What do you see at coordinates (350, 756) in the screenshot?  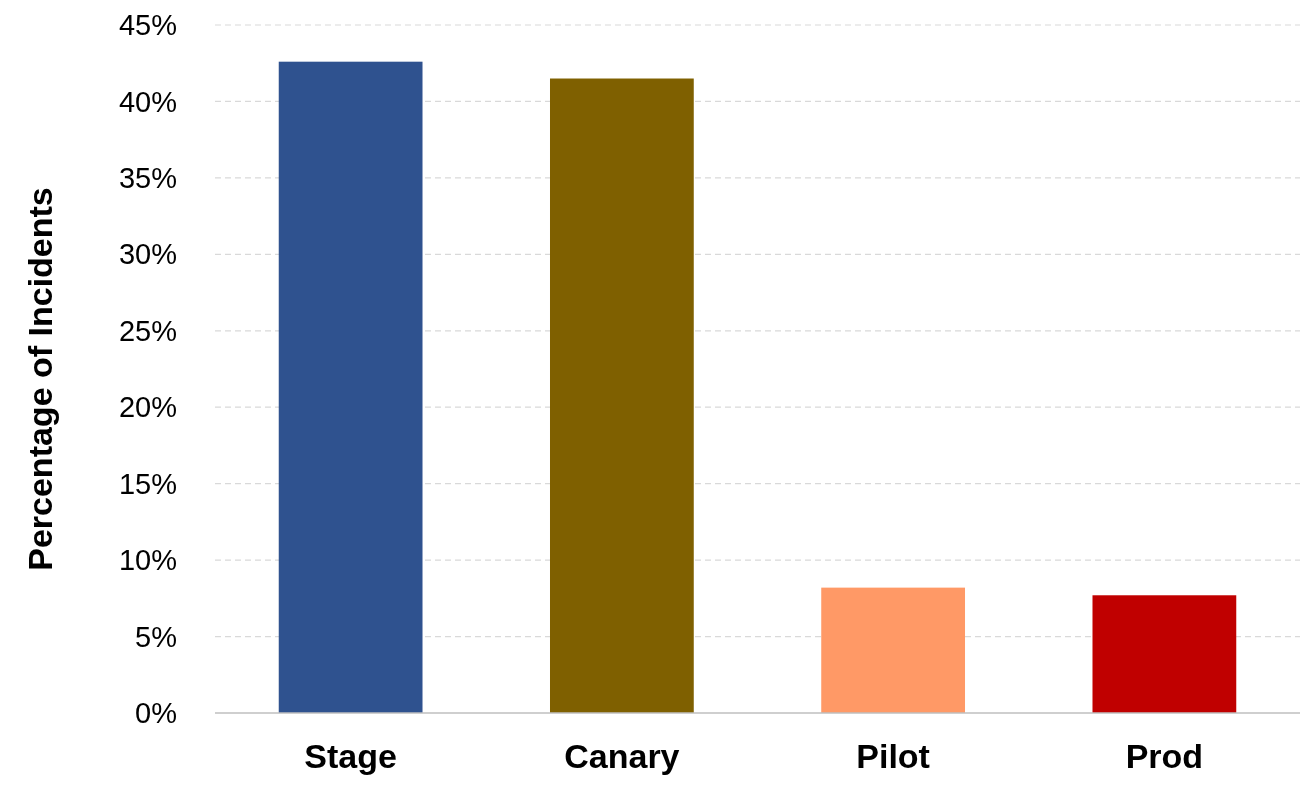 I see `x-tick-label: Stage` at bounding box center [350, 756].